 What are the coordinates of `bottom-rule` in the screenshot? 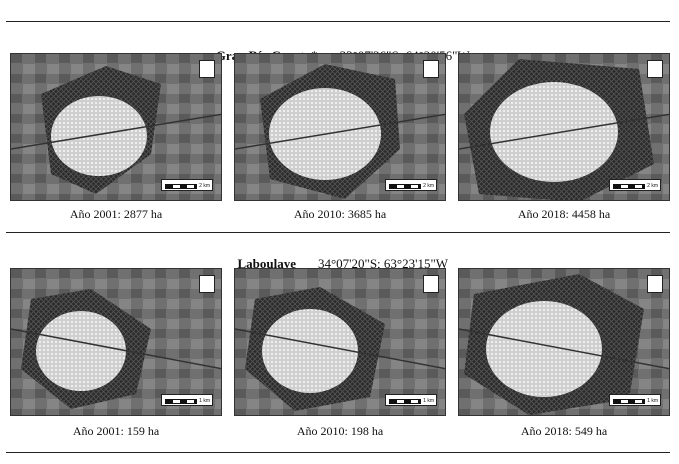 It's located at (338, 452).